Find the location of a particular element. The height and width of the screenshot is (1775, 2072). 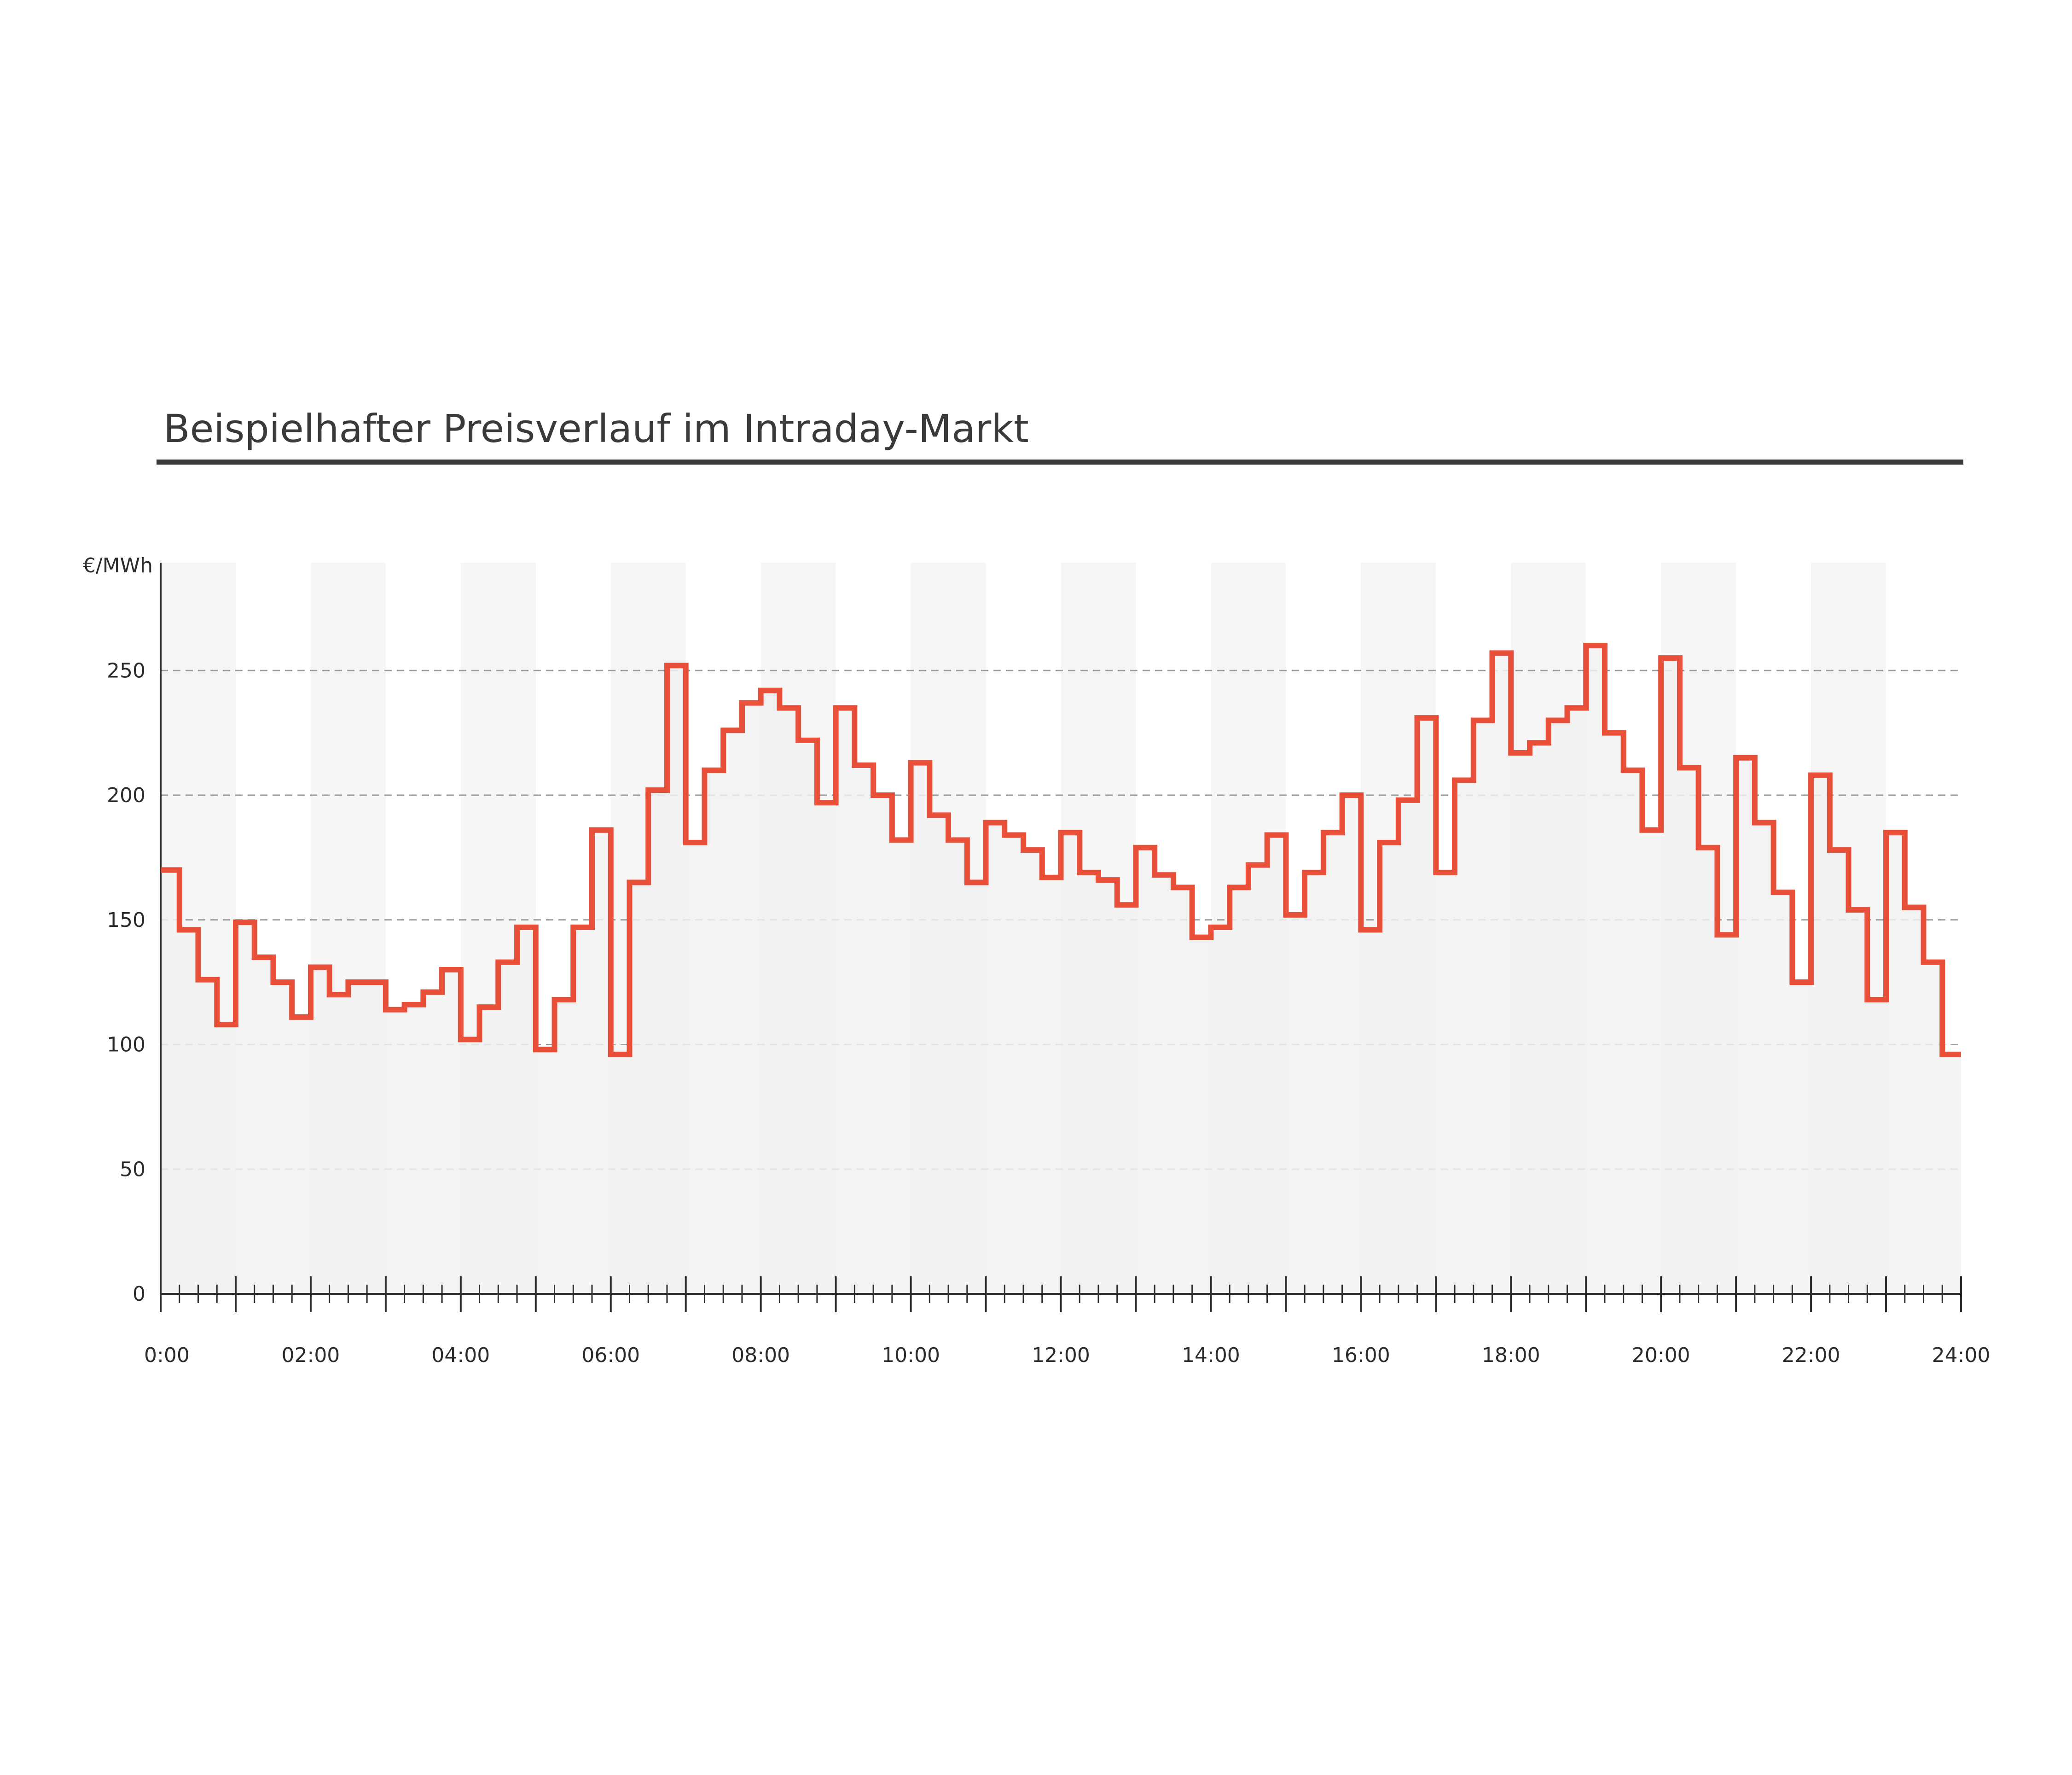

y-tick-label: 100 is located at coordinates (126, 1045).